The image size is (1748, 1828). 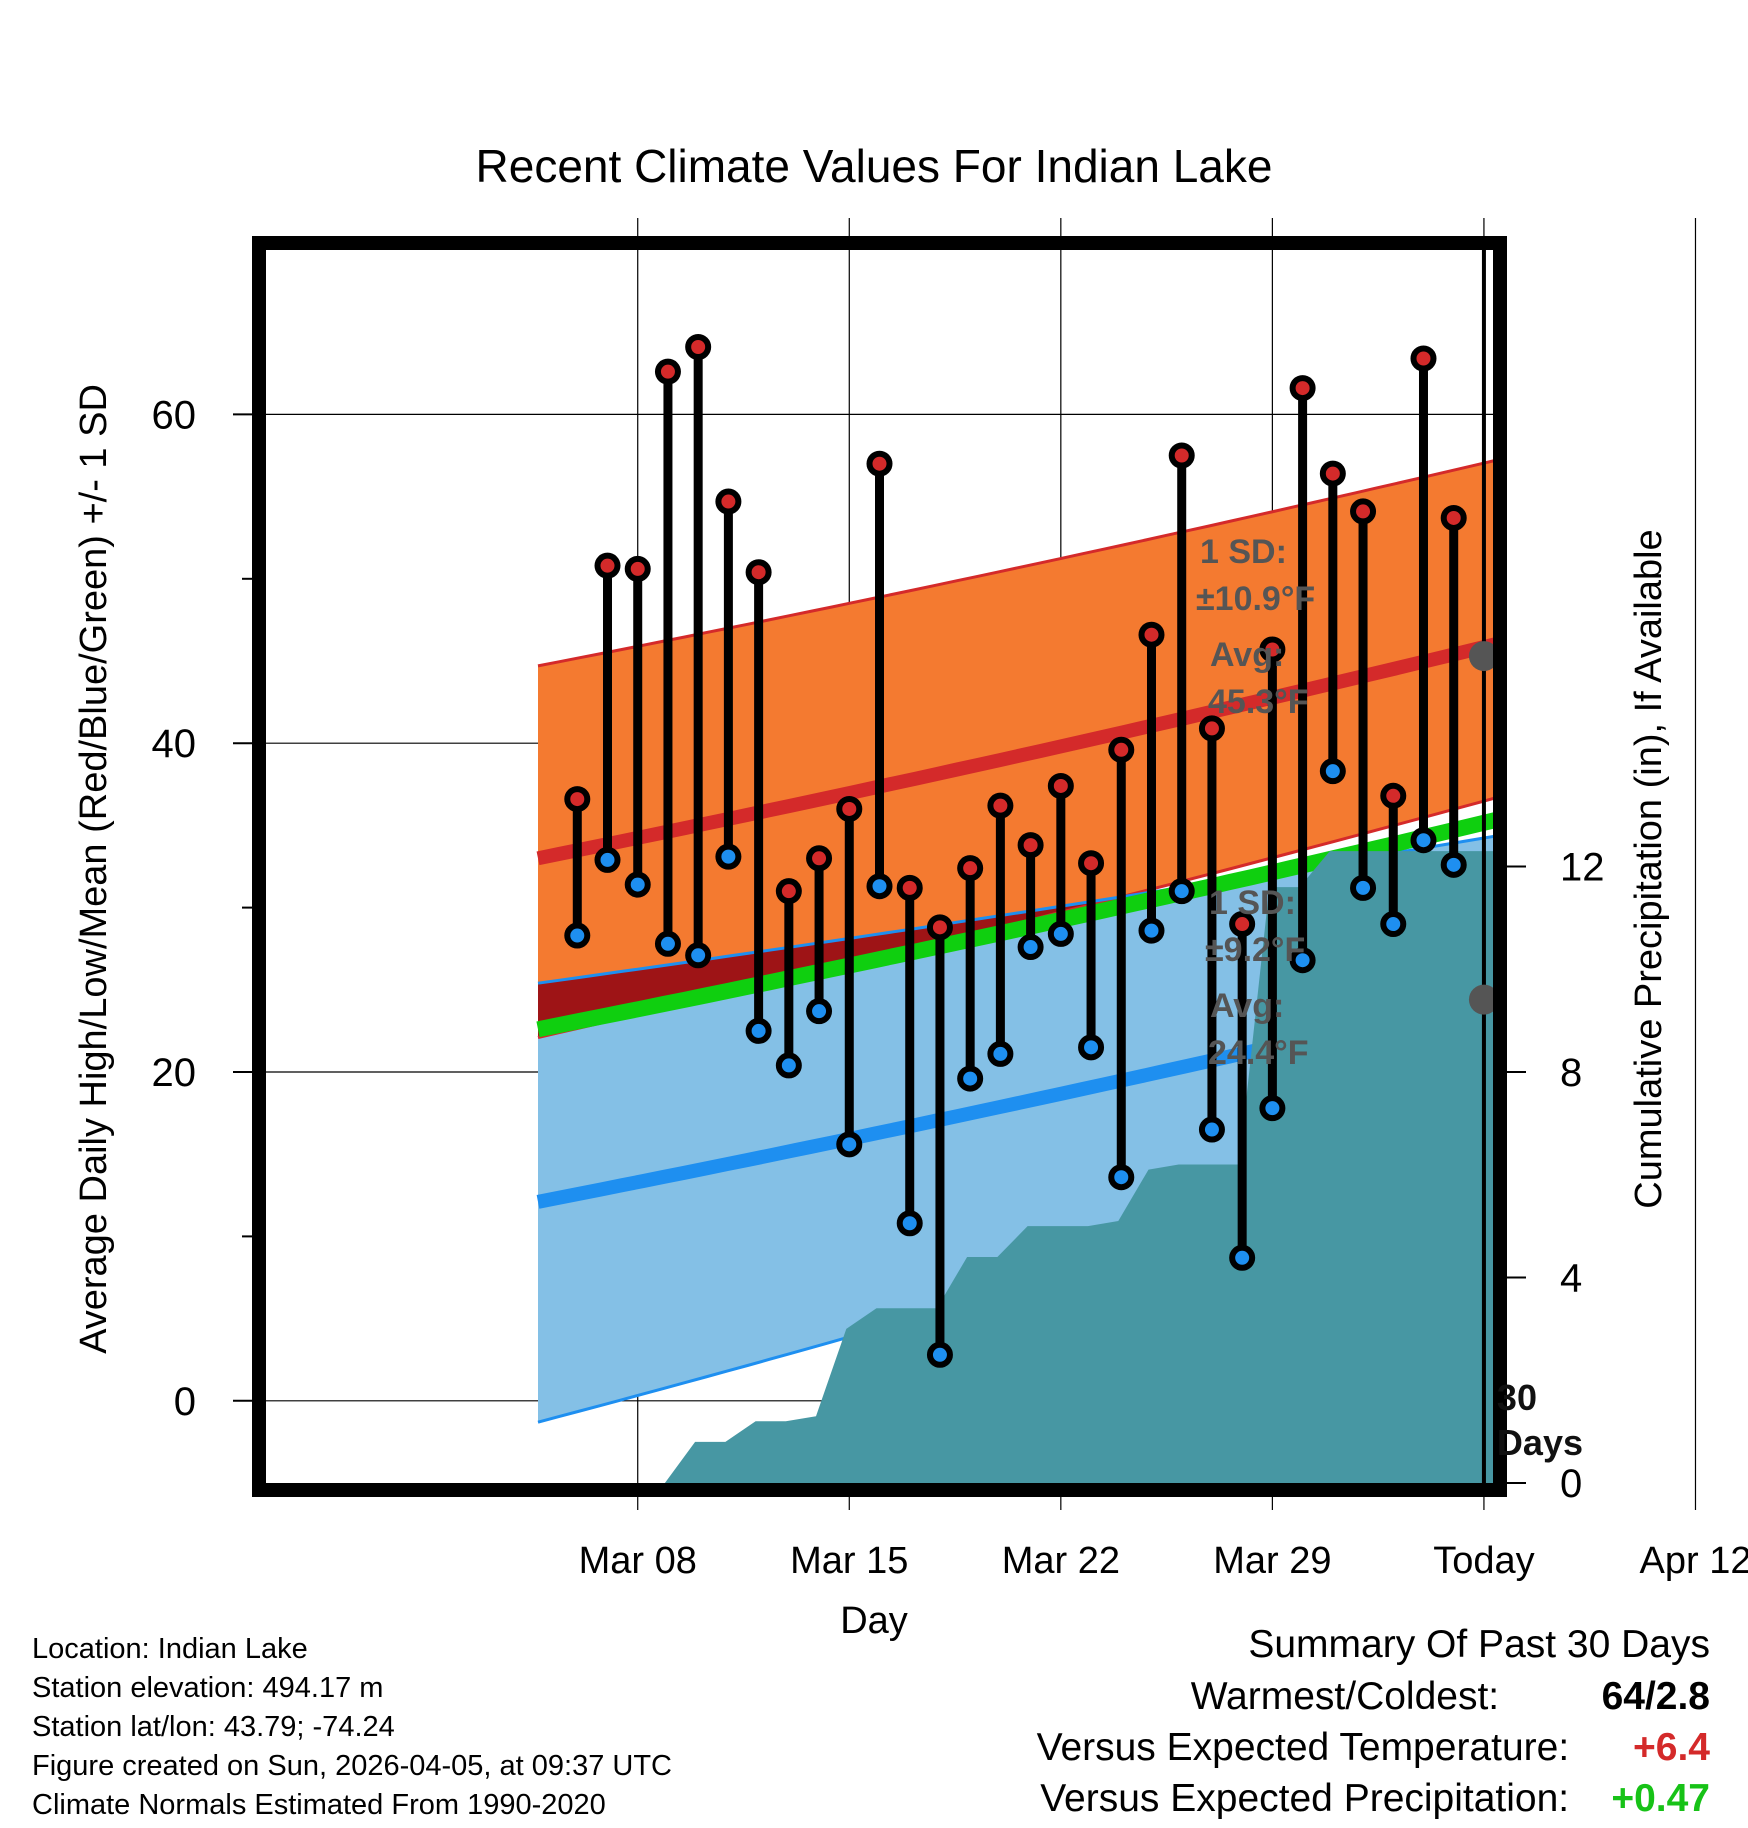 I want to click on today-box-label-line: 30, so click(x=1517, y=1397).